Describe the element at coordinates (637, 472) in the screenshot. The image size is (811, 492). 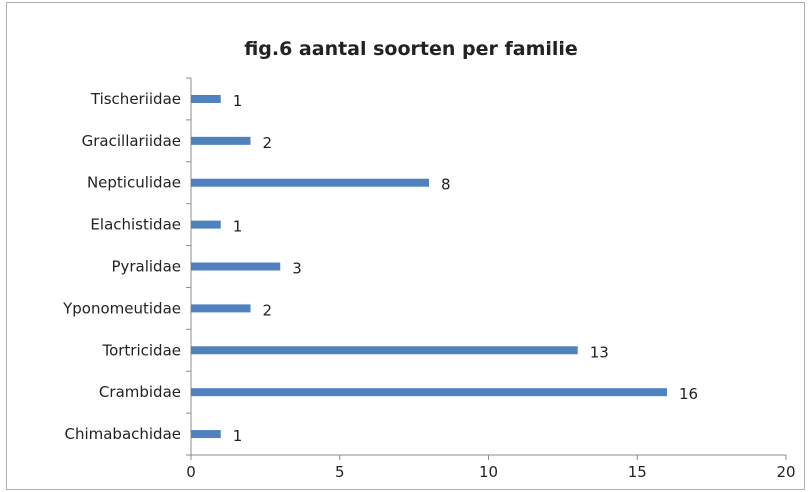
I see `x-tick-label: 15` at that location.